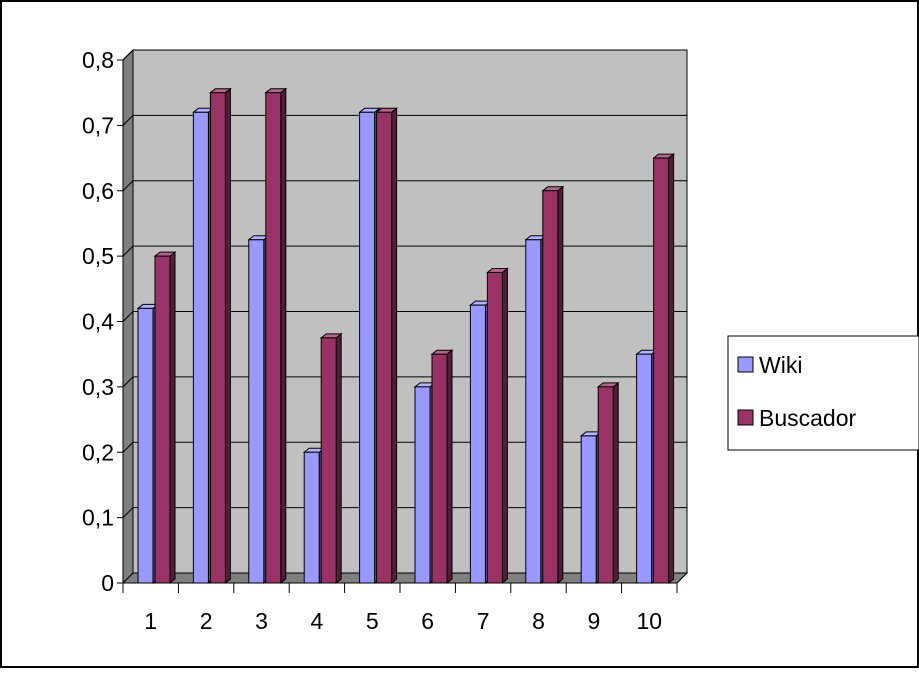 Image resolution: width=919 pixels, height=673 pixels. Describe the element at coordinates (483, 621) in the screenshot. I see `x-tick-label: 7` at that location.